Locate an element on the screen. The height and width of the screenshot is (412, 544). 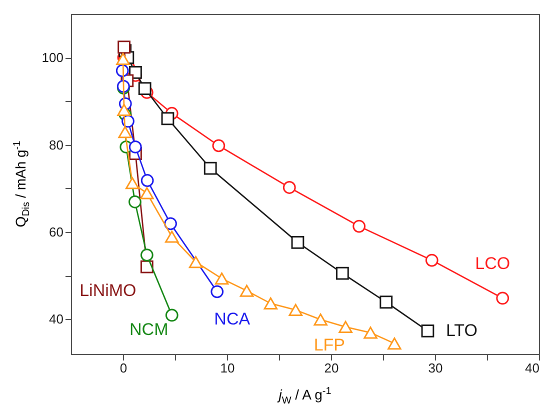
x-tick-label: 0 is located at coordinates (124, 368).